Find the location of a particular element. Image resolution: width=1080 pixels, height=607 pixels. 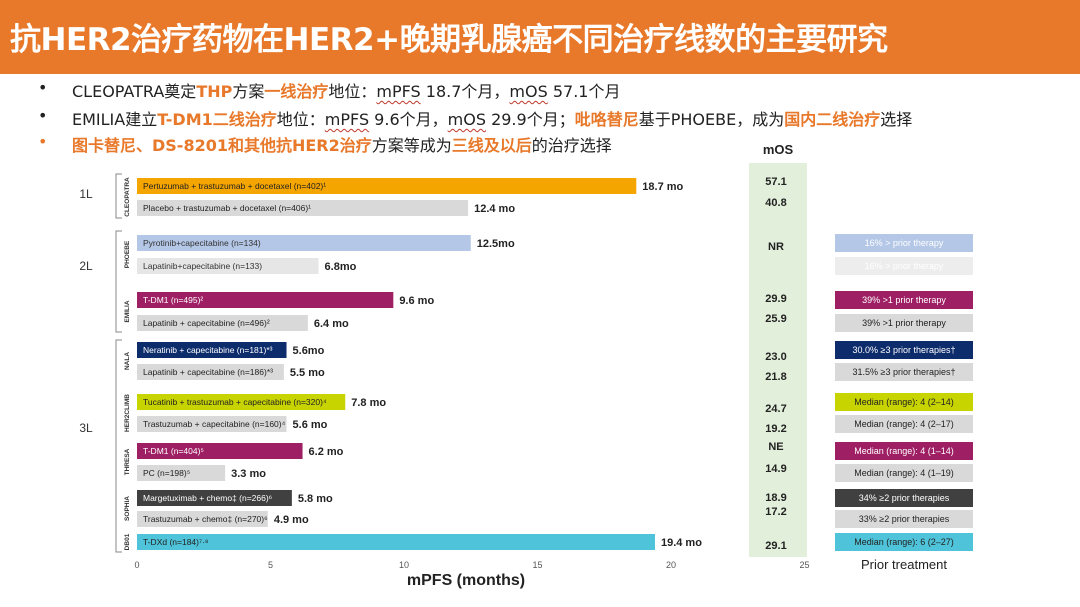

highlight-text: 吡咯替尼 is located at coordinates (606, 119).